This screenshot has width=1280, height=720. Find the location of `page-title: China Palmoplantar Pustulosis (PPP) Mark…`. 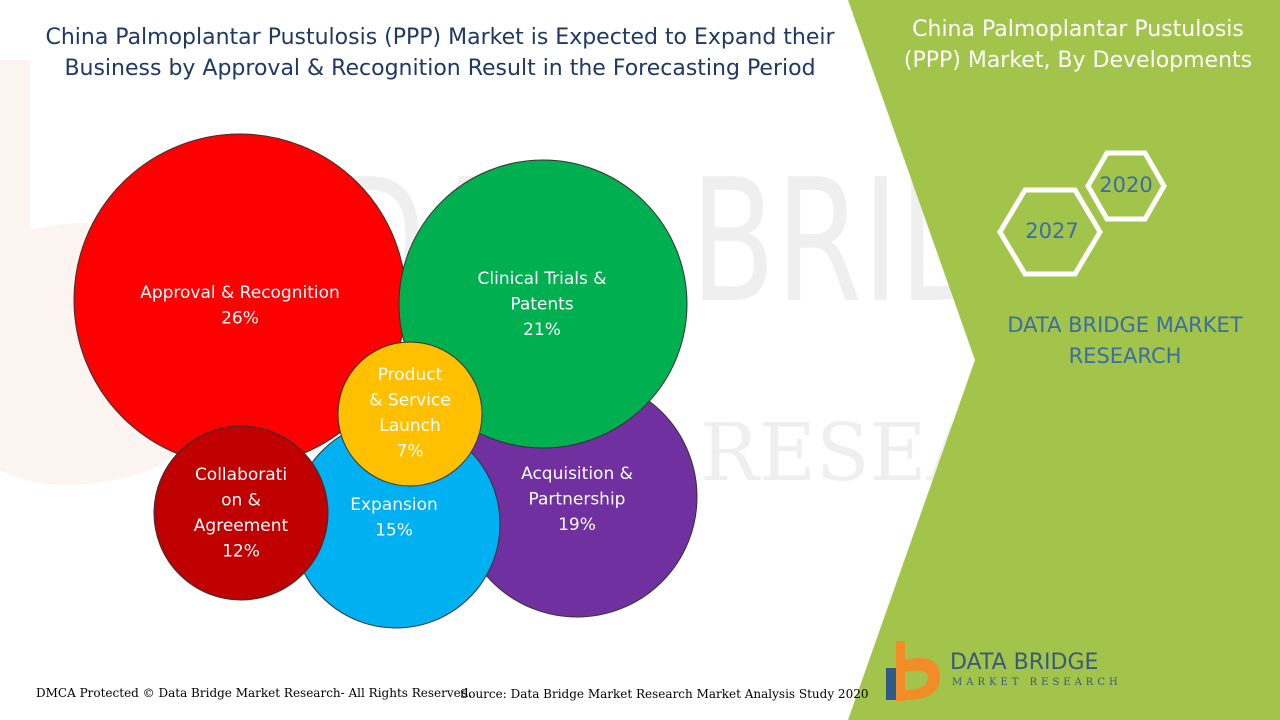

page-title: China Palmoplantar Pustulosis (PPP) Mark… is located at coordinates (440, 53).